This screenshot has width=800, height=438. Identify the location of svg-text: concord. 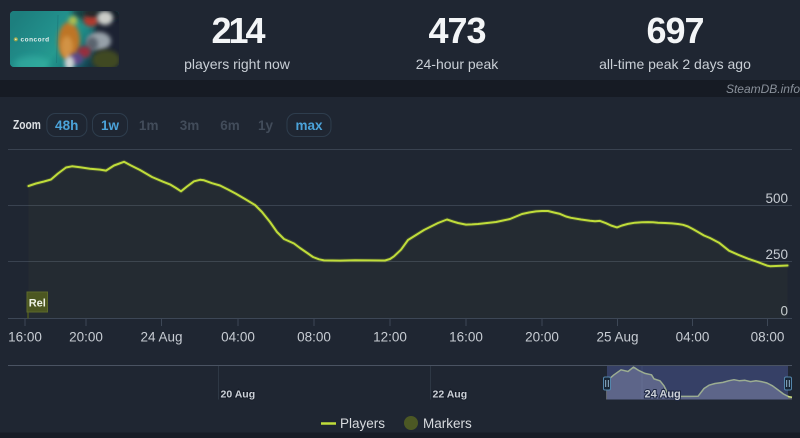
(35, 40).